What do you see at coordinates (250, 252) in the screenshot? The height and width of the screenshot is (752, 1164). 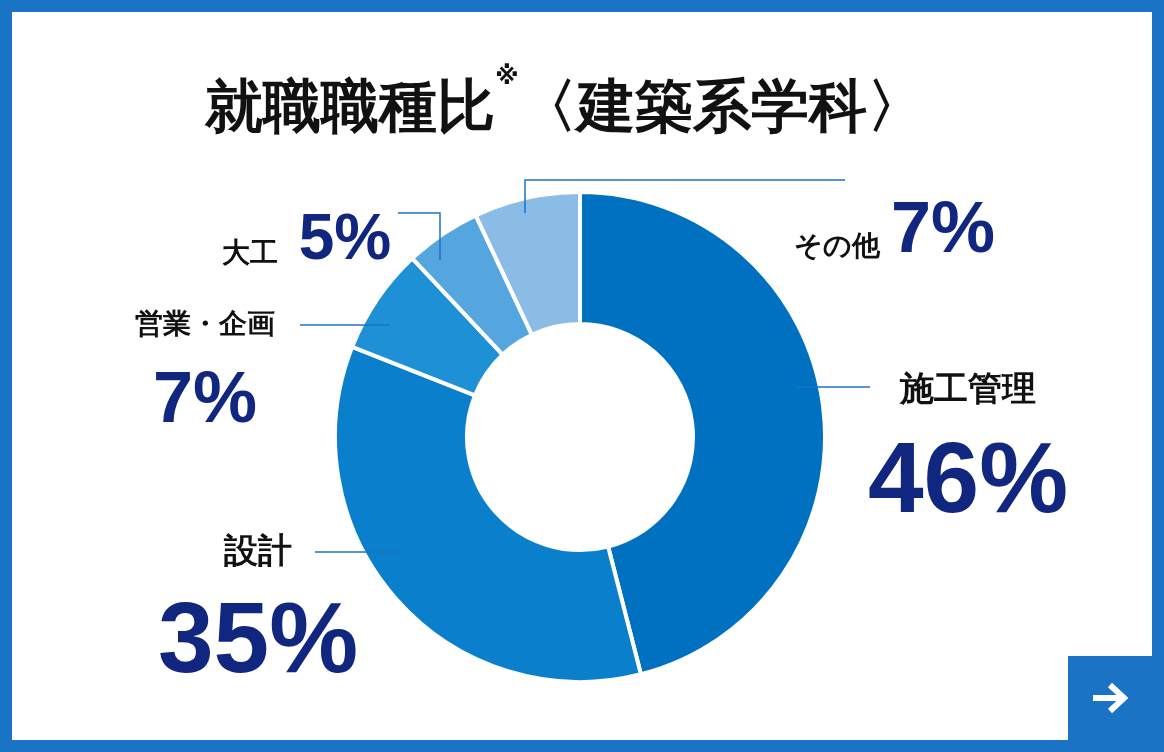 I see `slice-label: 大工` at bounding box center [250, 252].